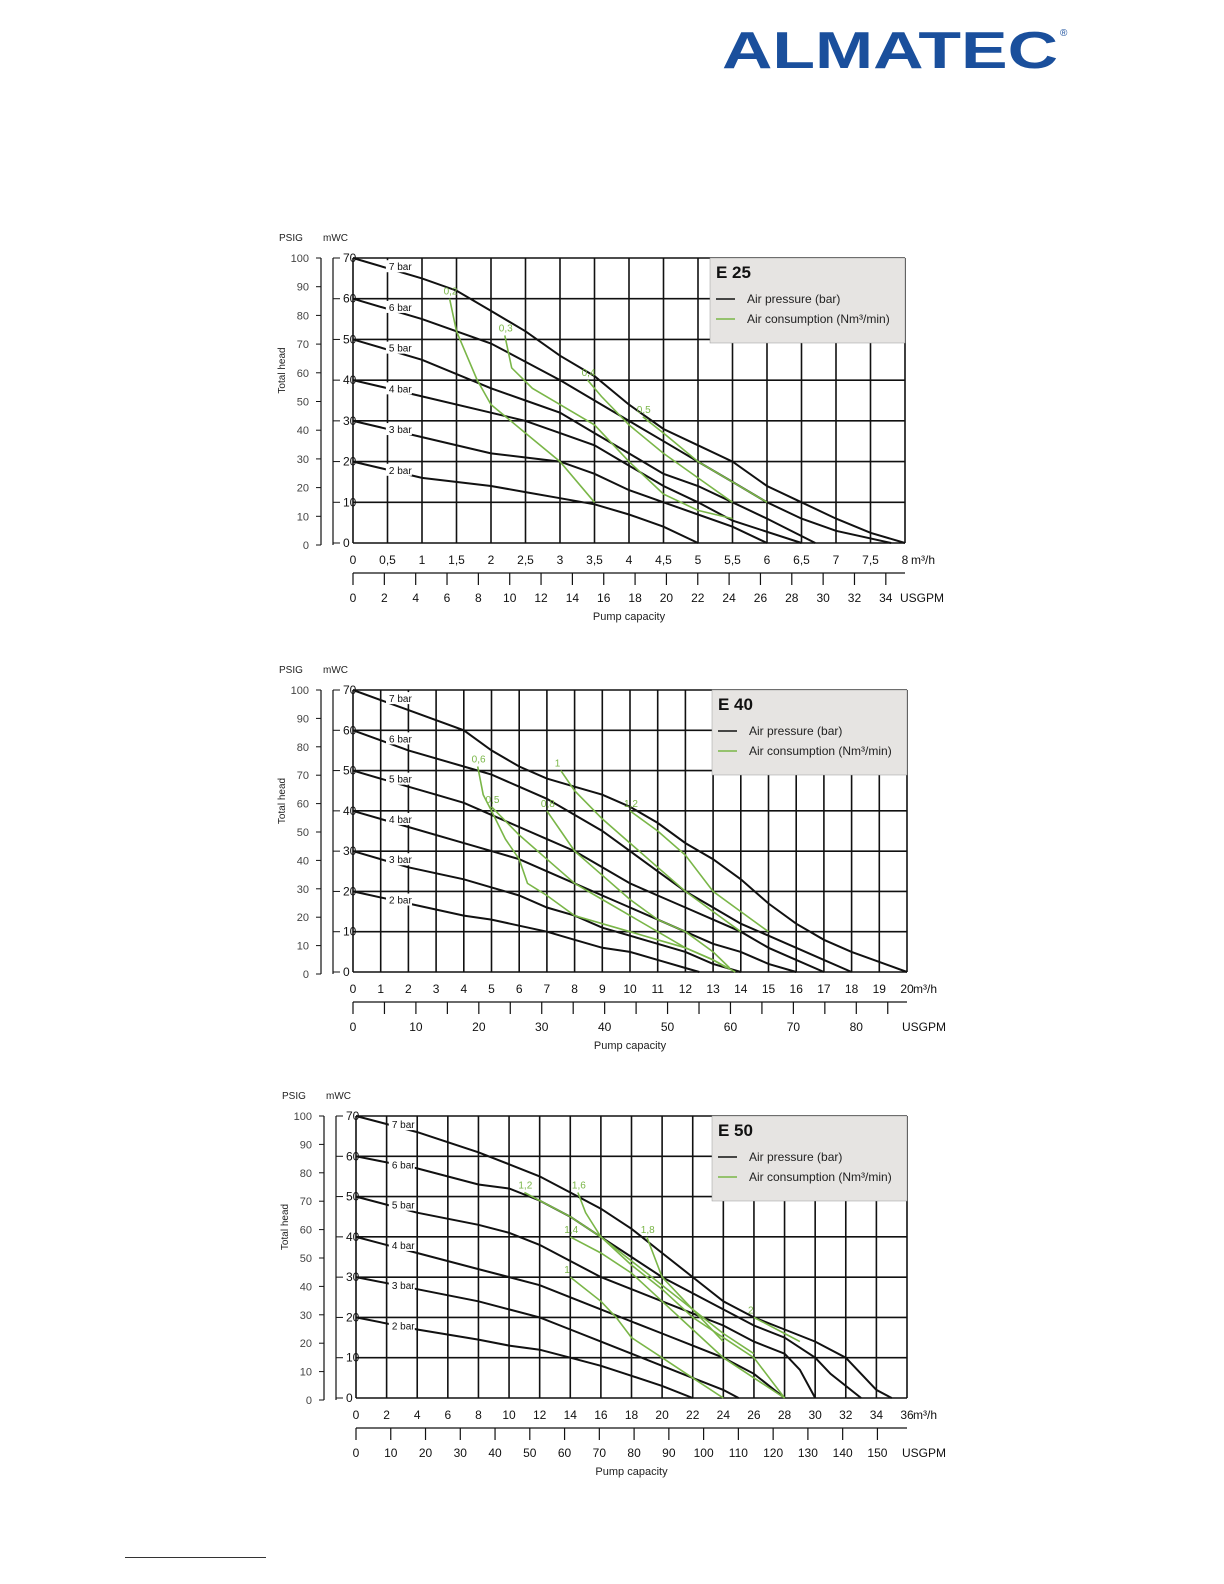 This screenshot has width=1224, height=1584. What do you see at coordinates (761, 598) in the screenshot?
I see `x2-tick-label: 26` at bounding box center [761, 598].